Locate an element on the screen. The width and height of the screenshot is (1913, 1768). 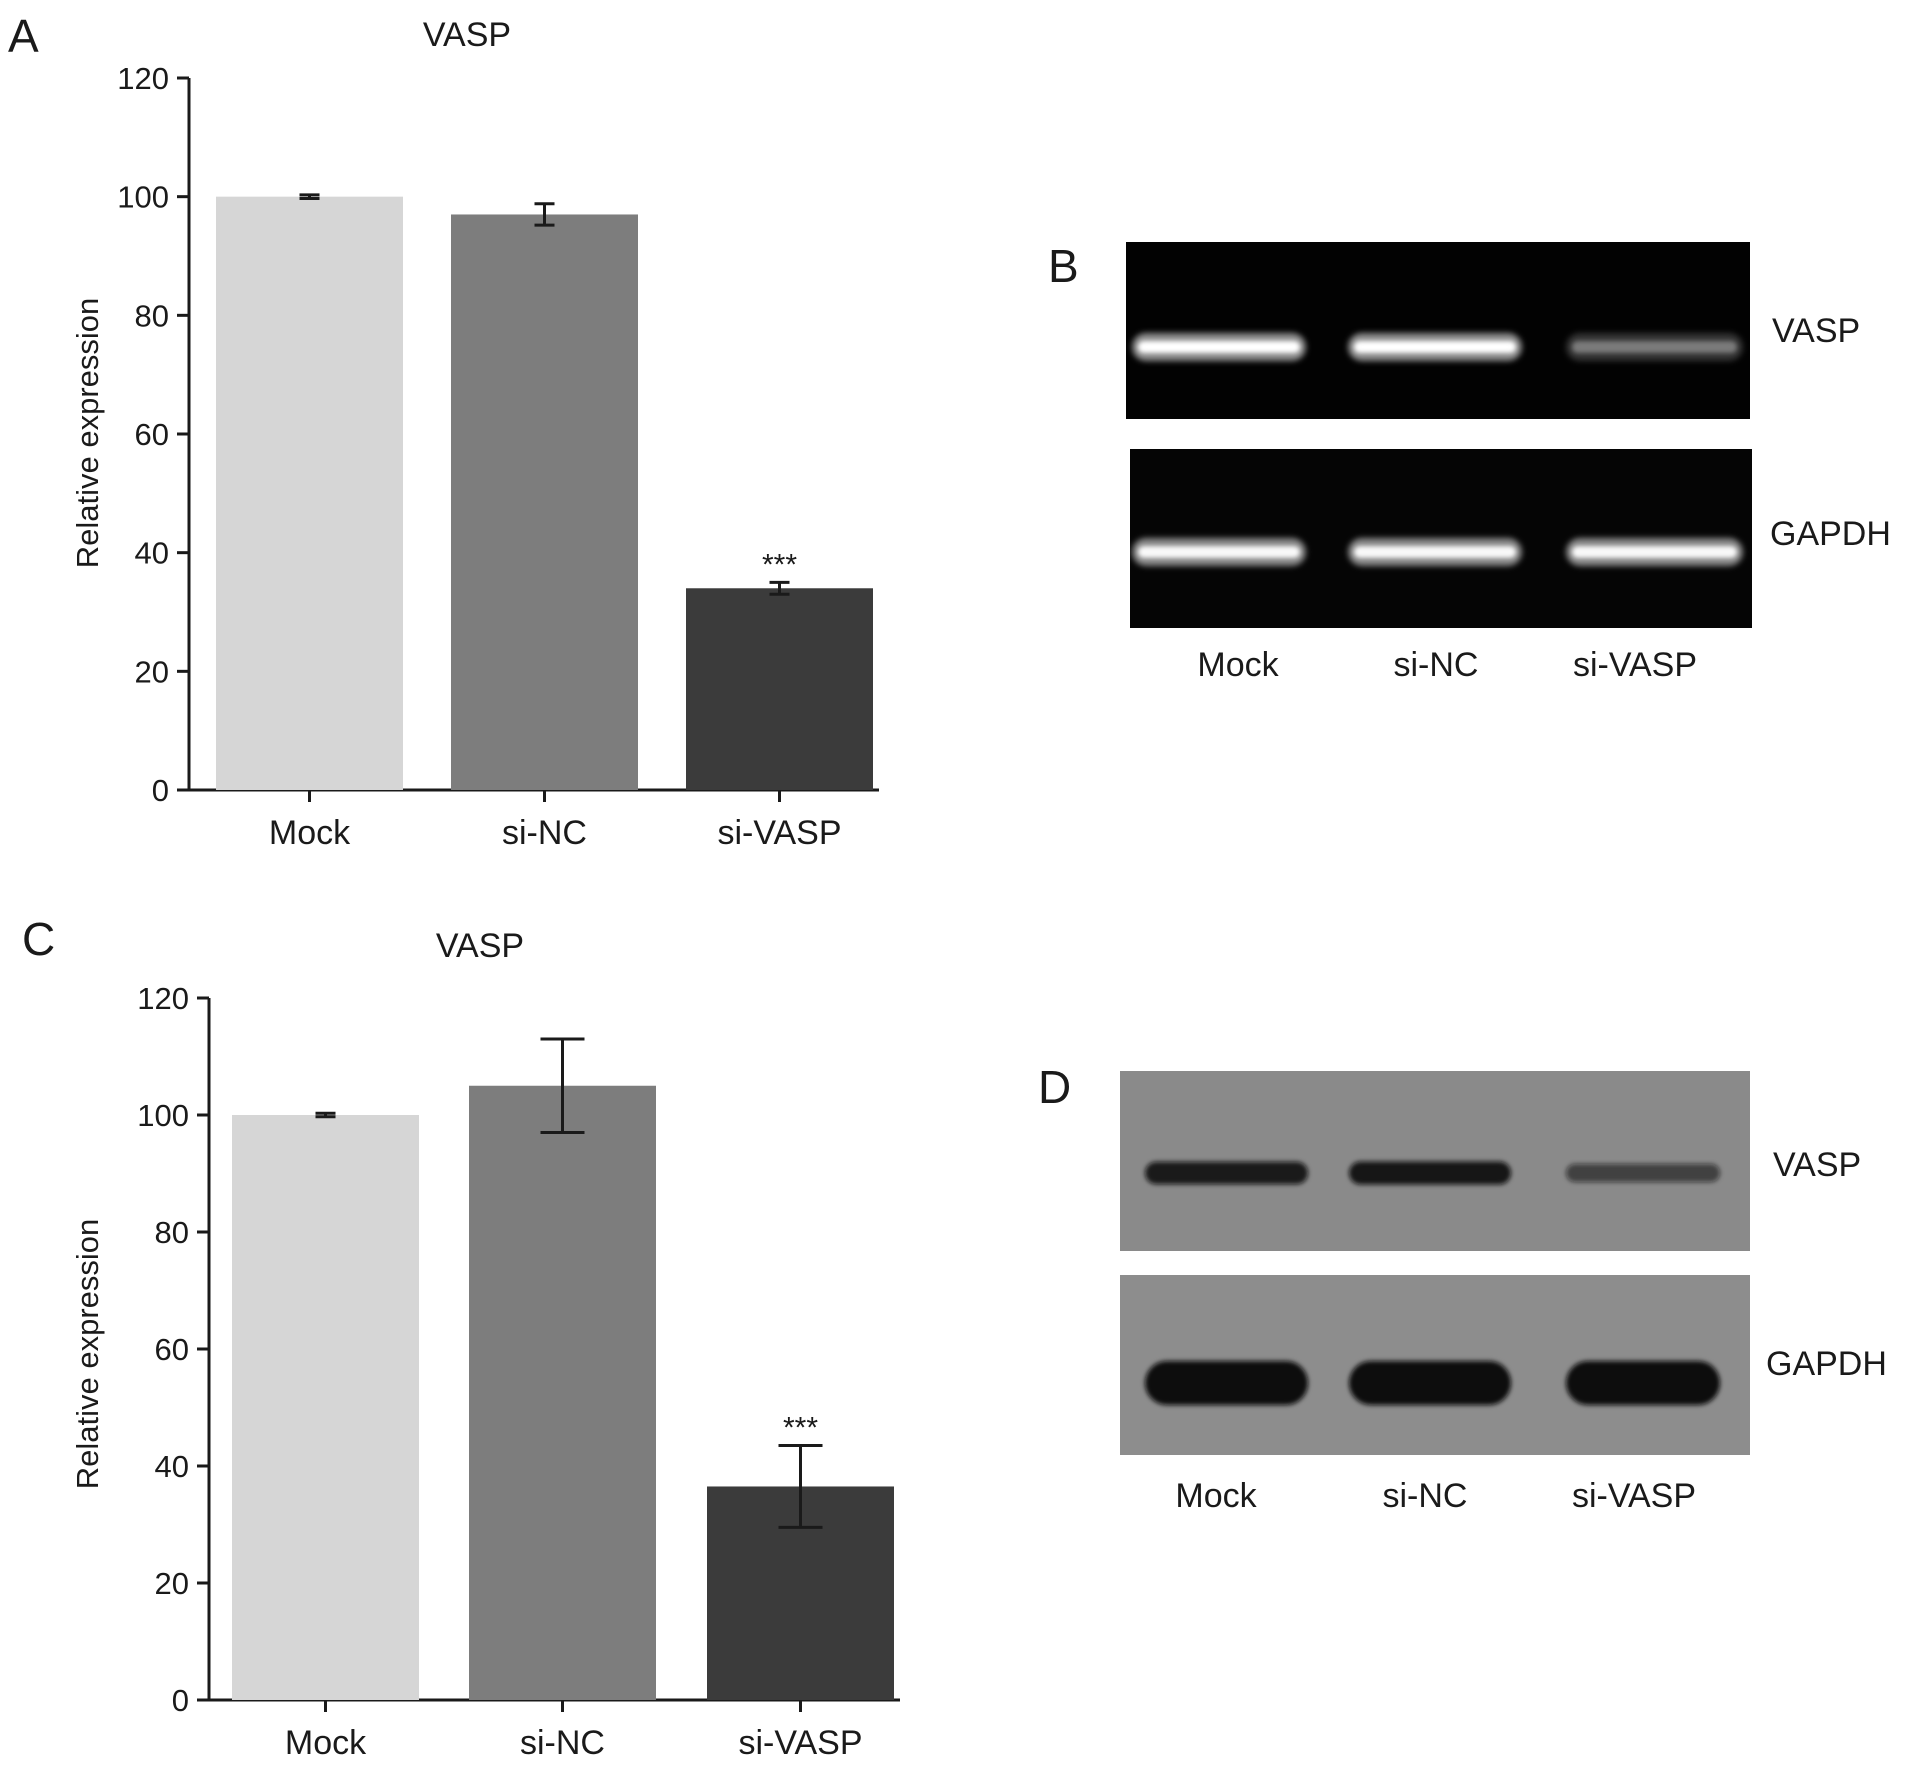
blot-lane-label-si-vasp-d: si-VASP is located at coordinates (1634, 1496).